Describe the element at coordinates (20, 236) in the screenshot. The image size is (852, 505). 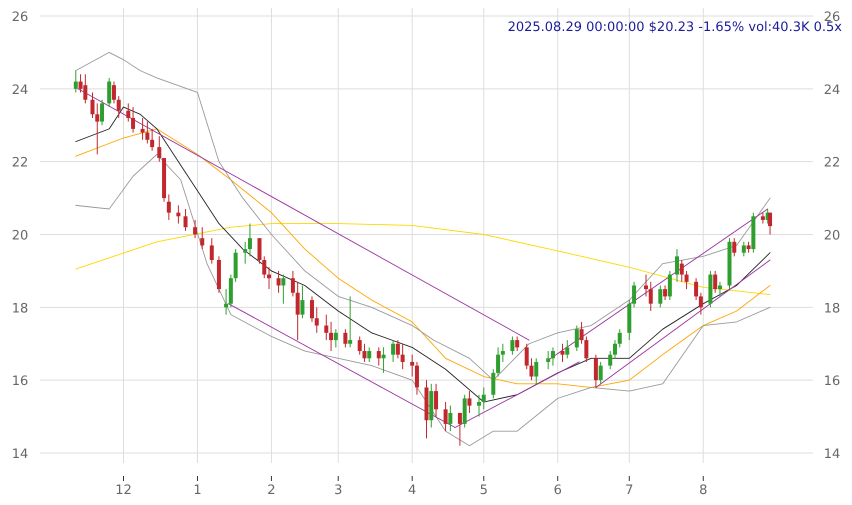
I see `y-tick-label: 20` at that location.